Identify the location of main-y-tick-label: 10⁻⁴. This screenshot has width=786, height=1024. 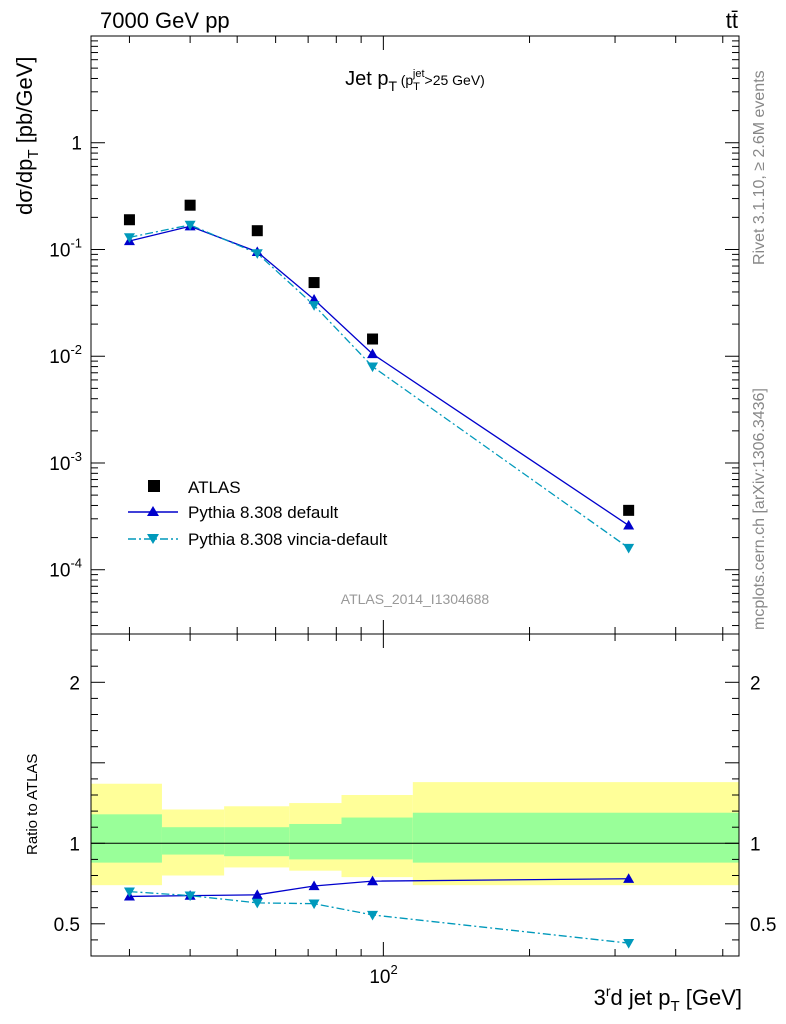
(65, 569).